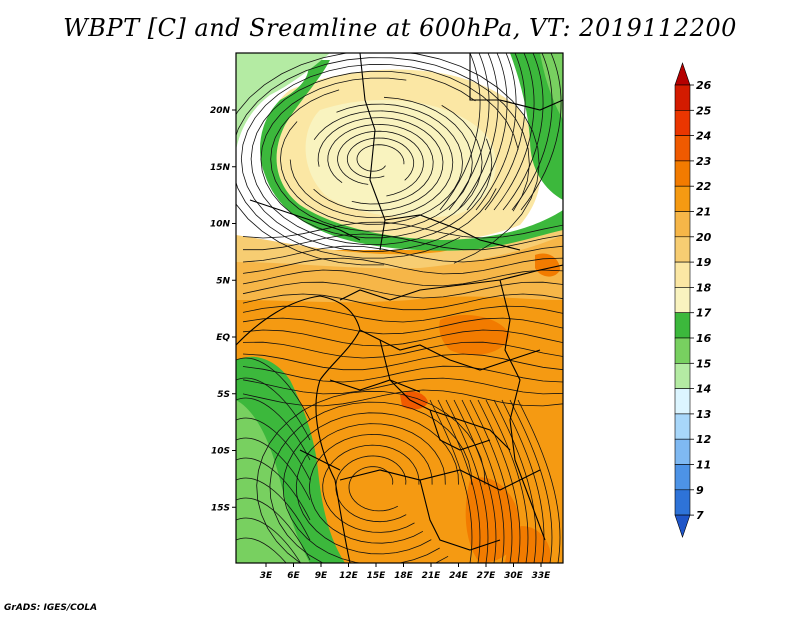 This screenshot has height=618, width=800. What do you see at coordinates (223, 395) in the screenshot?
I see `lat-tick-label: 5S` at bounding box center [223, 395].